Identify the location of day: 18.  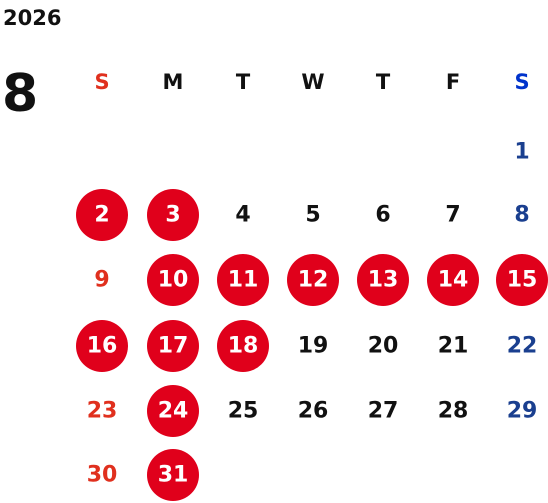
(243, 346).